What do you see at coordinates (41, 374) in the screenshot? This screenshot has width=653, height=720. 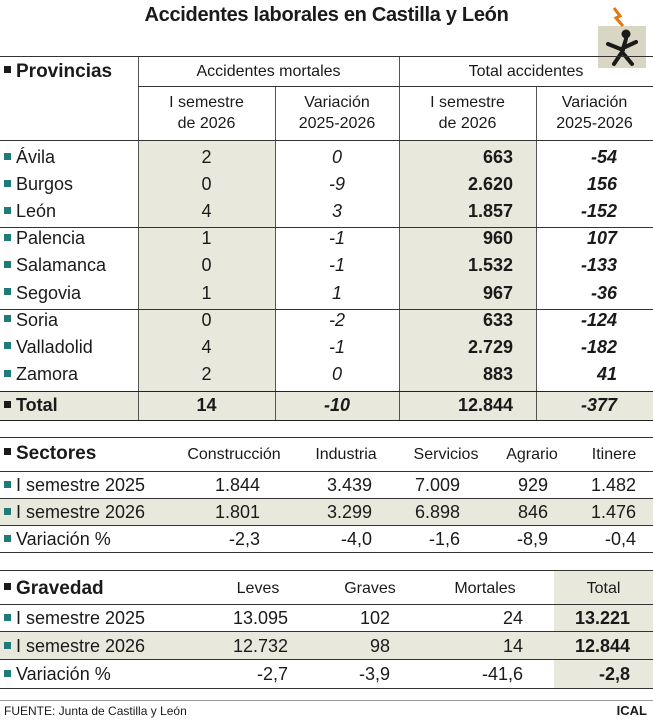 I see `province-row-label: Zamora` at bounding box center [41, 374].